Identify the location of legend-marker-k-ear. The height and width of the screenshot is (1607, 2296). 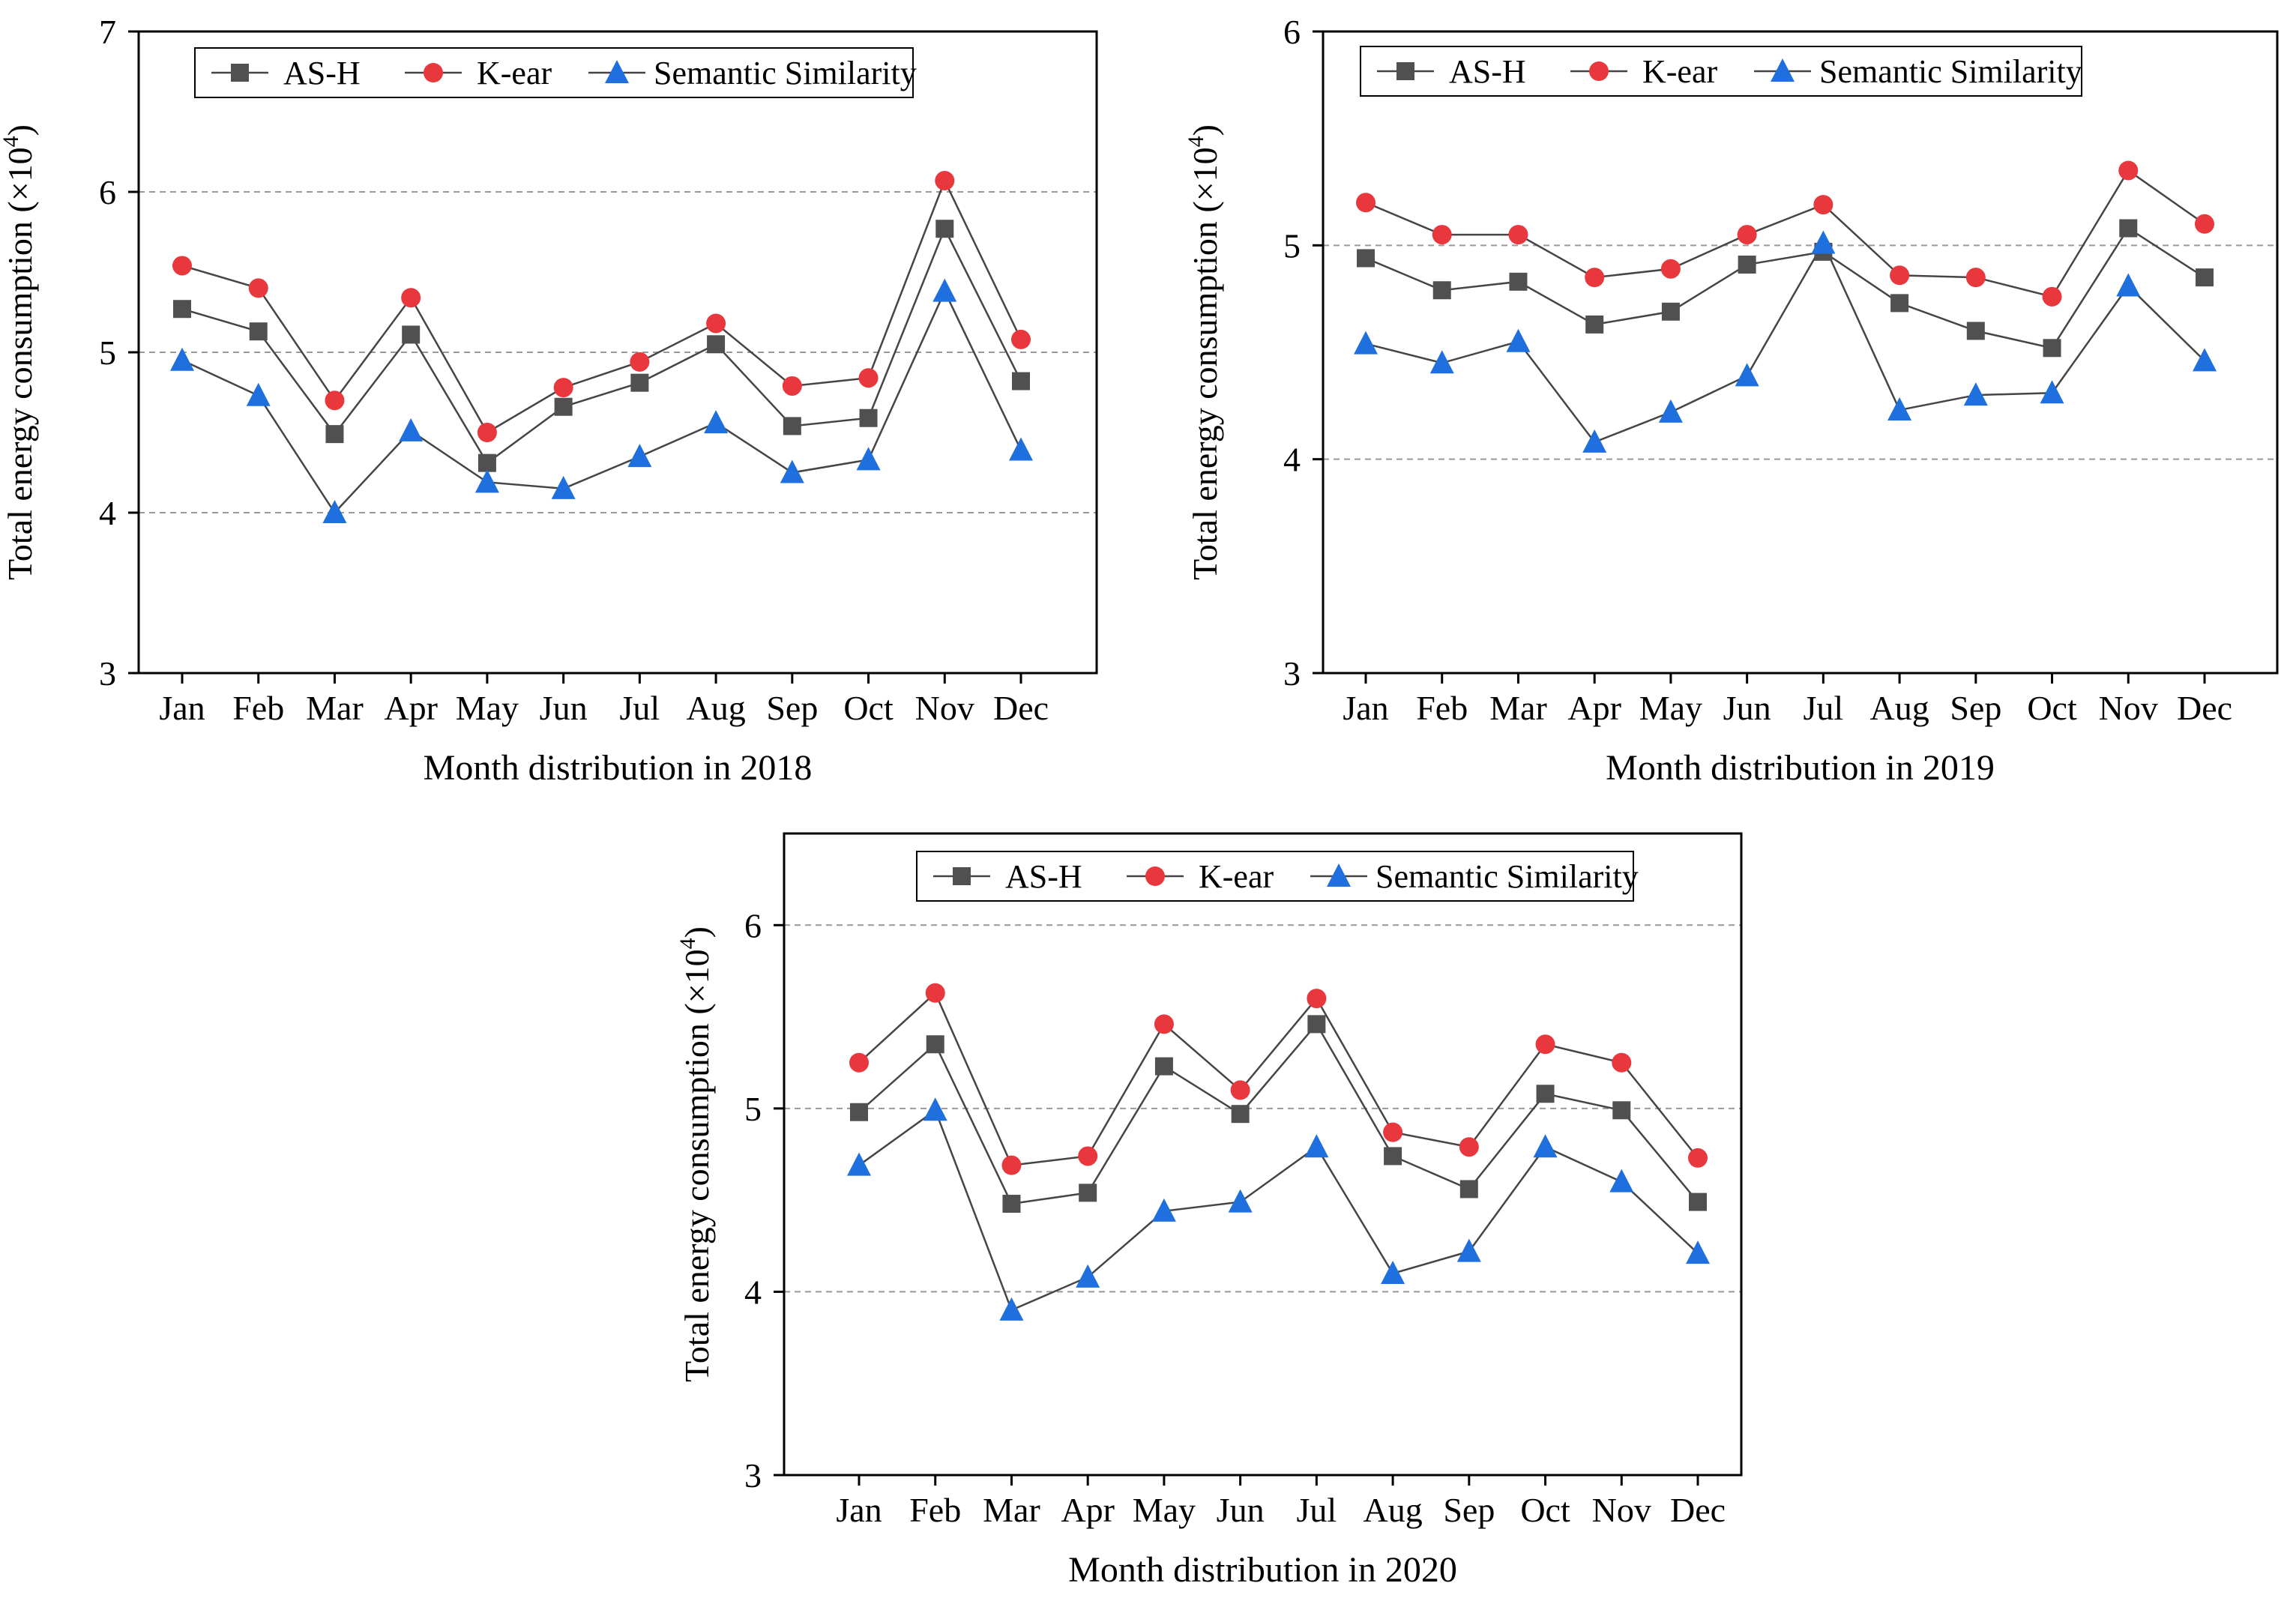
(1155, 876).